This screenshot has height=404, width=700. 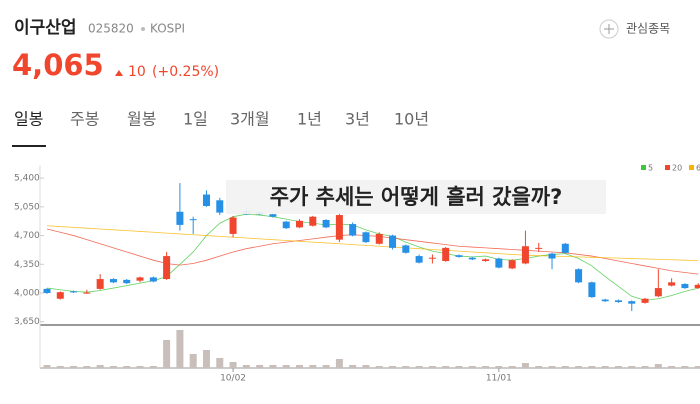 What do you see at coordinates (195, 119) in the screenshot?
I see `tab: 1일` at bounding box center [195, 119].